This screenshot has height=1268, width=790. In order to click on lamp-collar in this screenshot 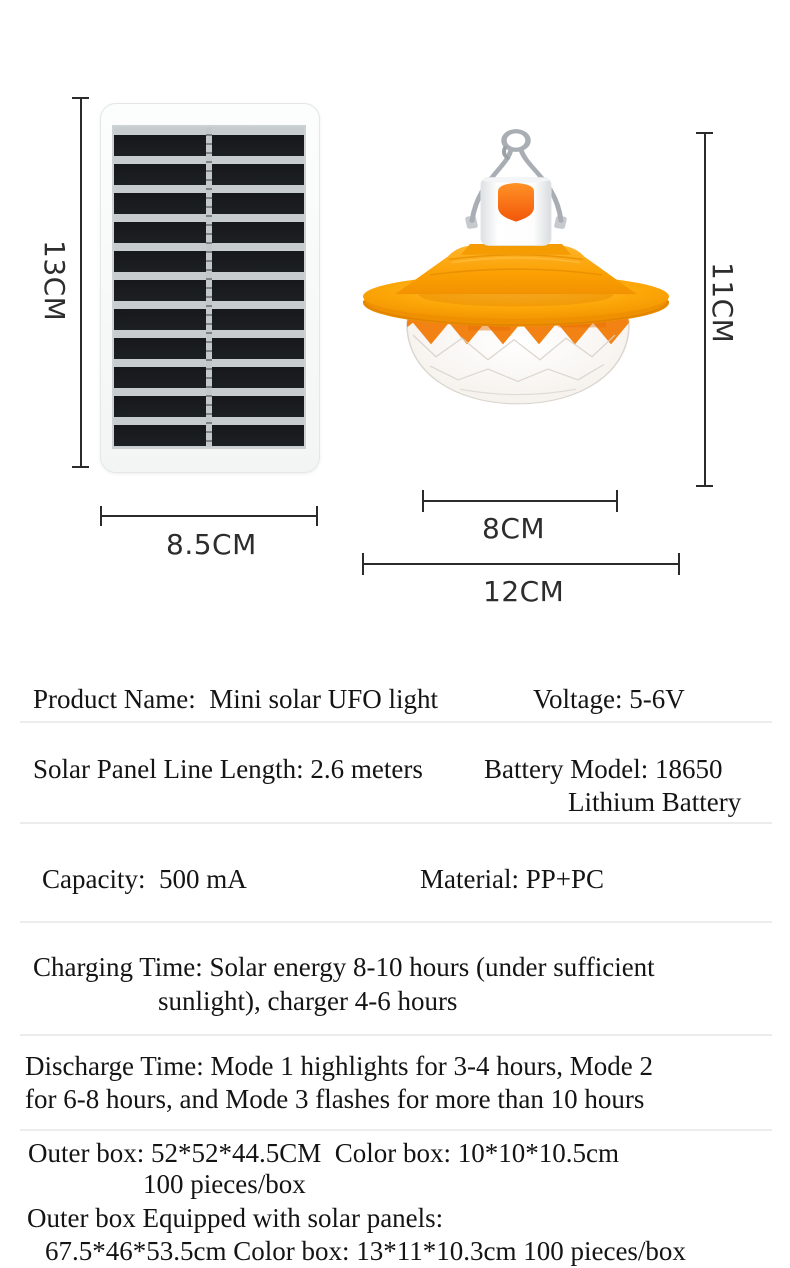, I will do `click(516, 249)`.